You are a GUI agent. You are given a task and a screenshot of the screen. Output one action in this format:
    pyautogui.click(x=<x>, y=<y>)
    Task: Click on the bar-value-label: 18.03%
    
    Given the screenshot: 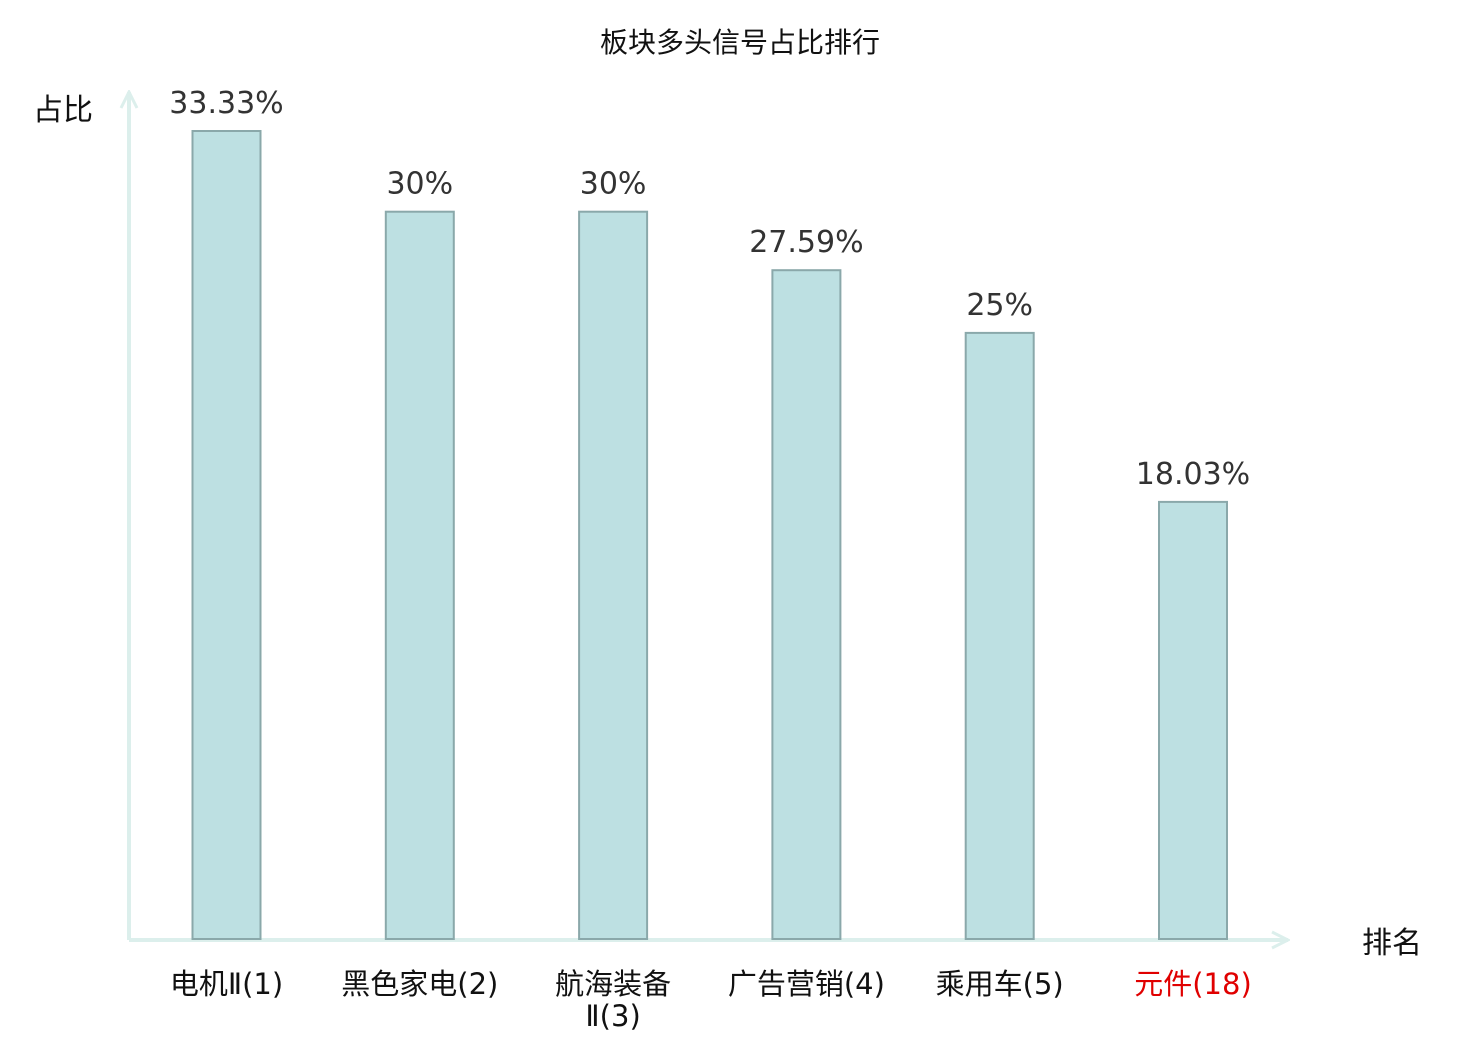 What is the action you would take?
    pyautogui.click(x=1193, y=474)
    